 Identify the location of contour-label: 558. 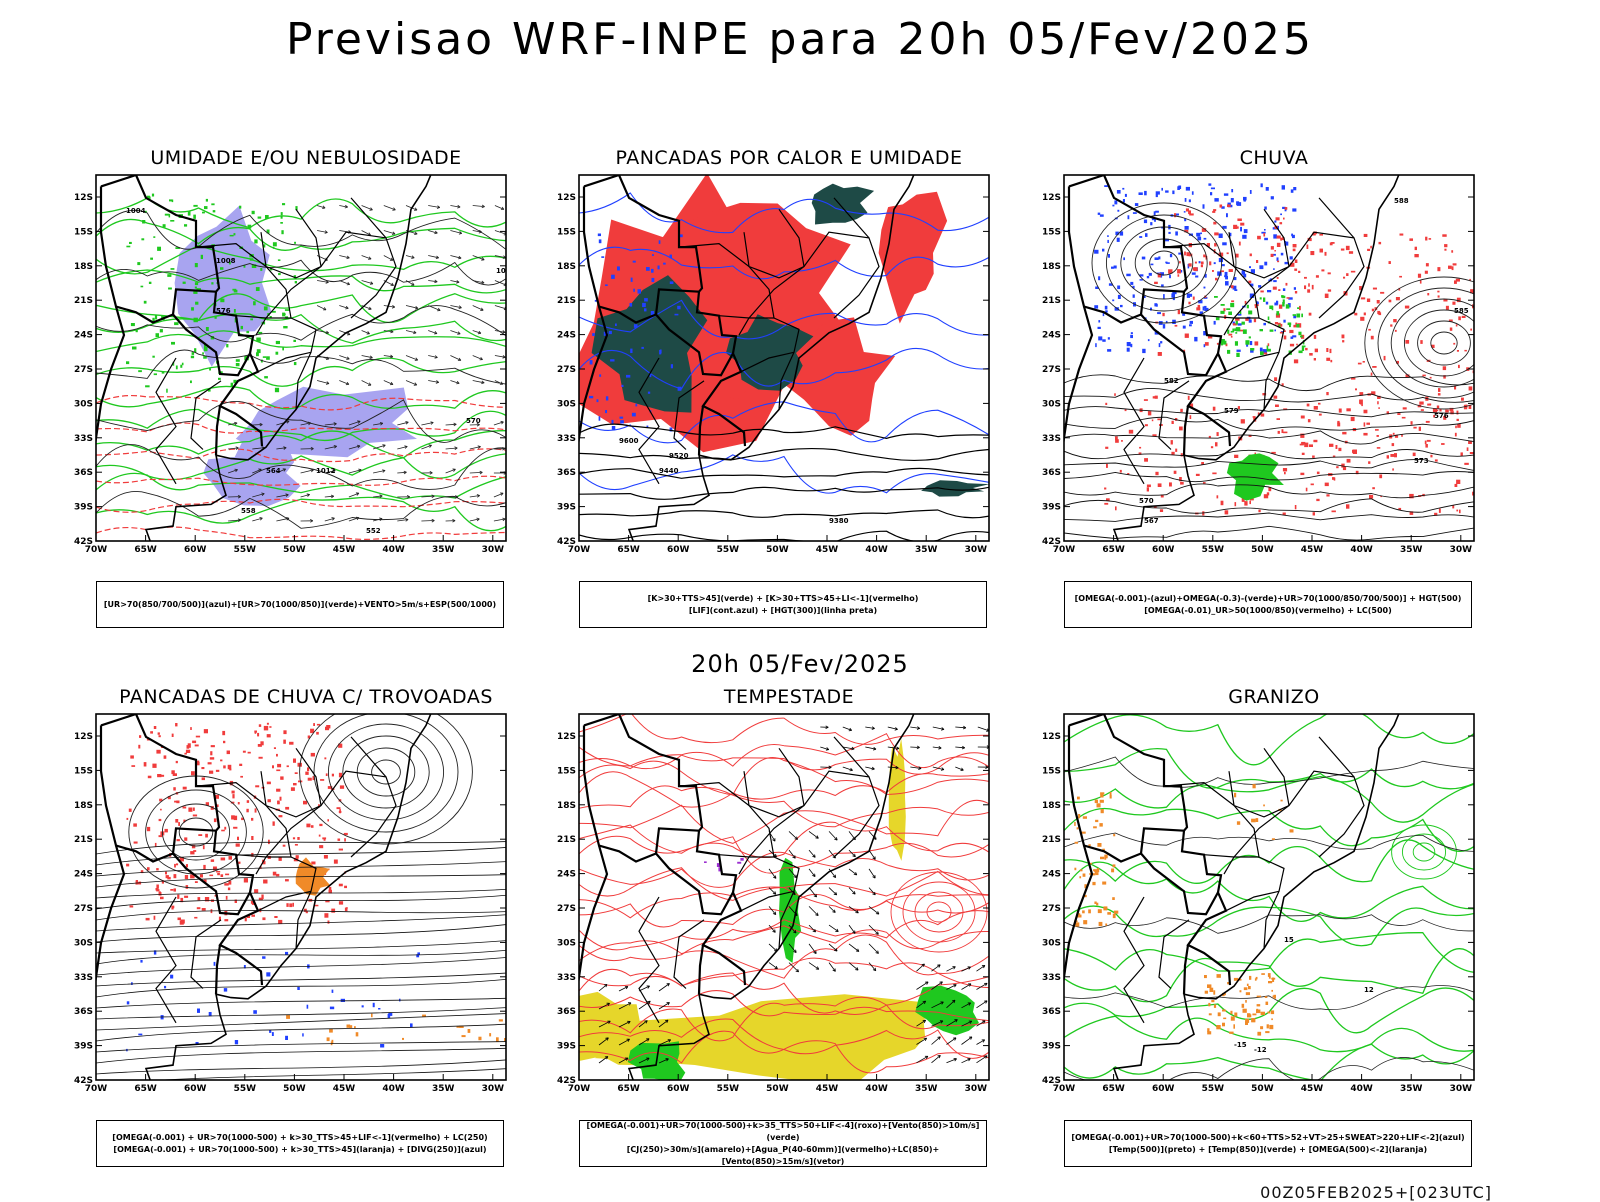
(248, 511).